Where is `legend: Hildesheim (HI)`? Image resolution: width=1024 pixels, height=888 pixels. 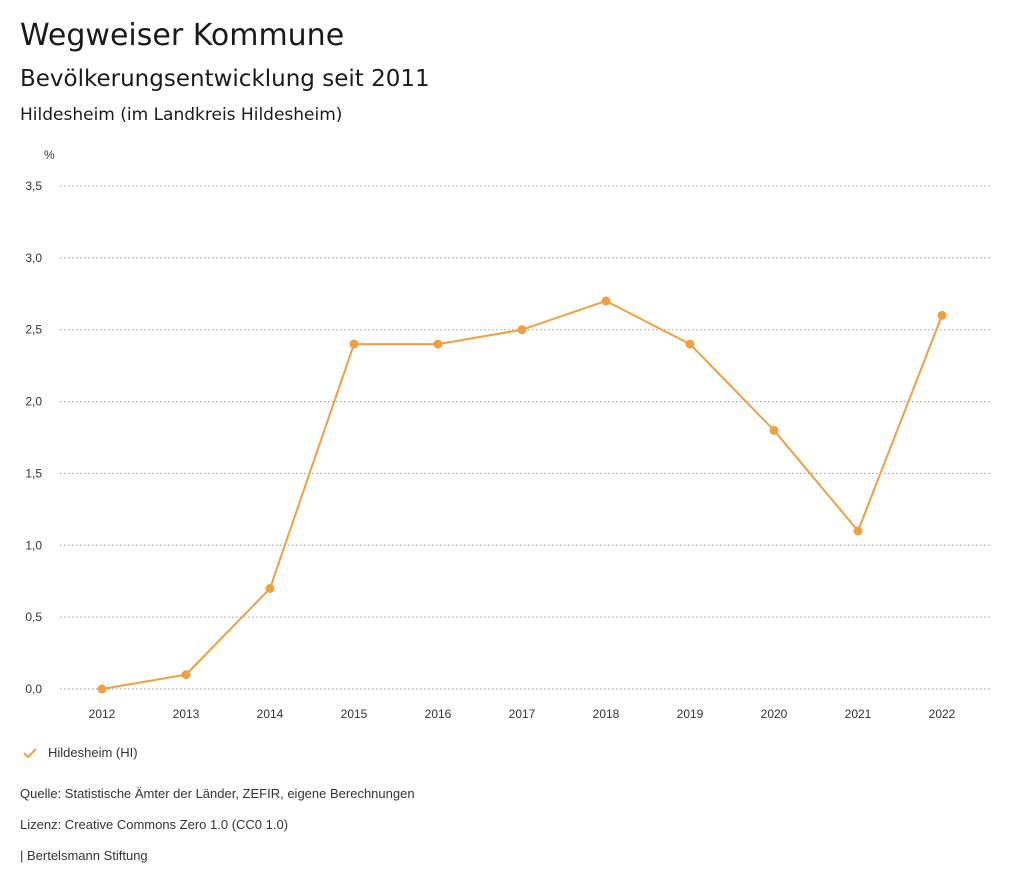
legend: Hildesheim (HI) is located at coordinates (80, 752).